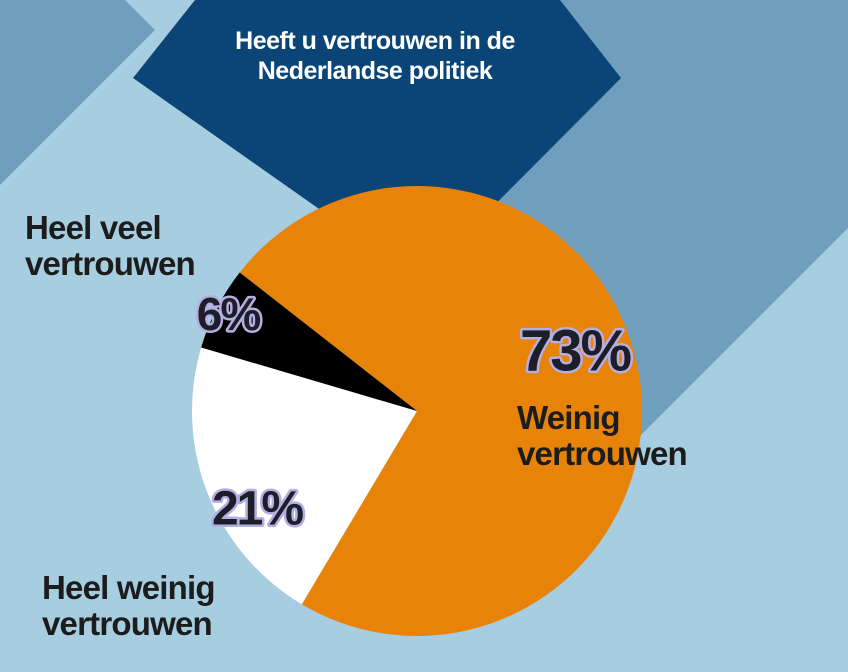  Describe the element at coordinates (110, 245) in the screenshot. I see `category-label: Heel veel vertrouwen` at that location.